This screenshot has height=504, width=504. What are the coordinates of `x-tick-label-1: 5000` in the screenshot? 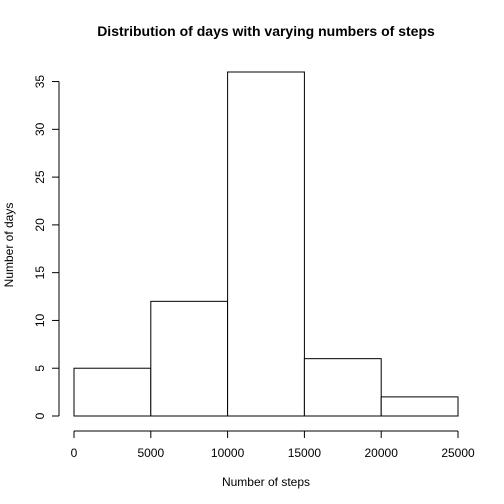 It's located at (150, 453).